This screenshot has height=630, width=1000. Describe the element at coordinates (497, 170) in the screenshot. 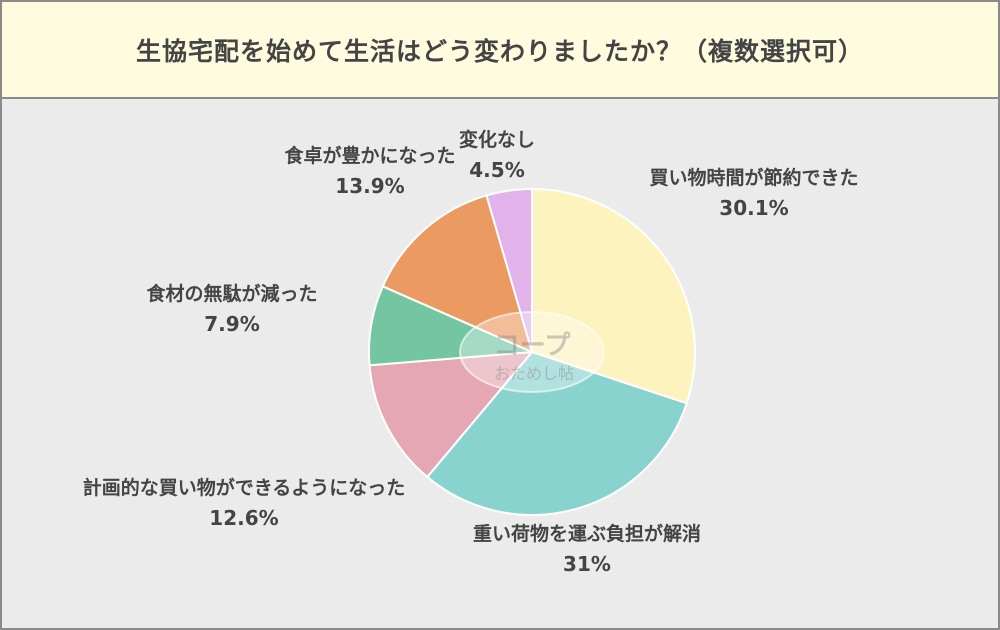

I see `slice-label-percent: 4.5%` at that location.